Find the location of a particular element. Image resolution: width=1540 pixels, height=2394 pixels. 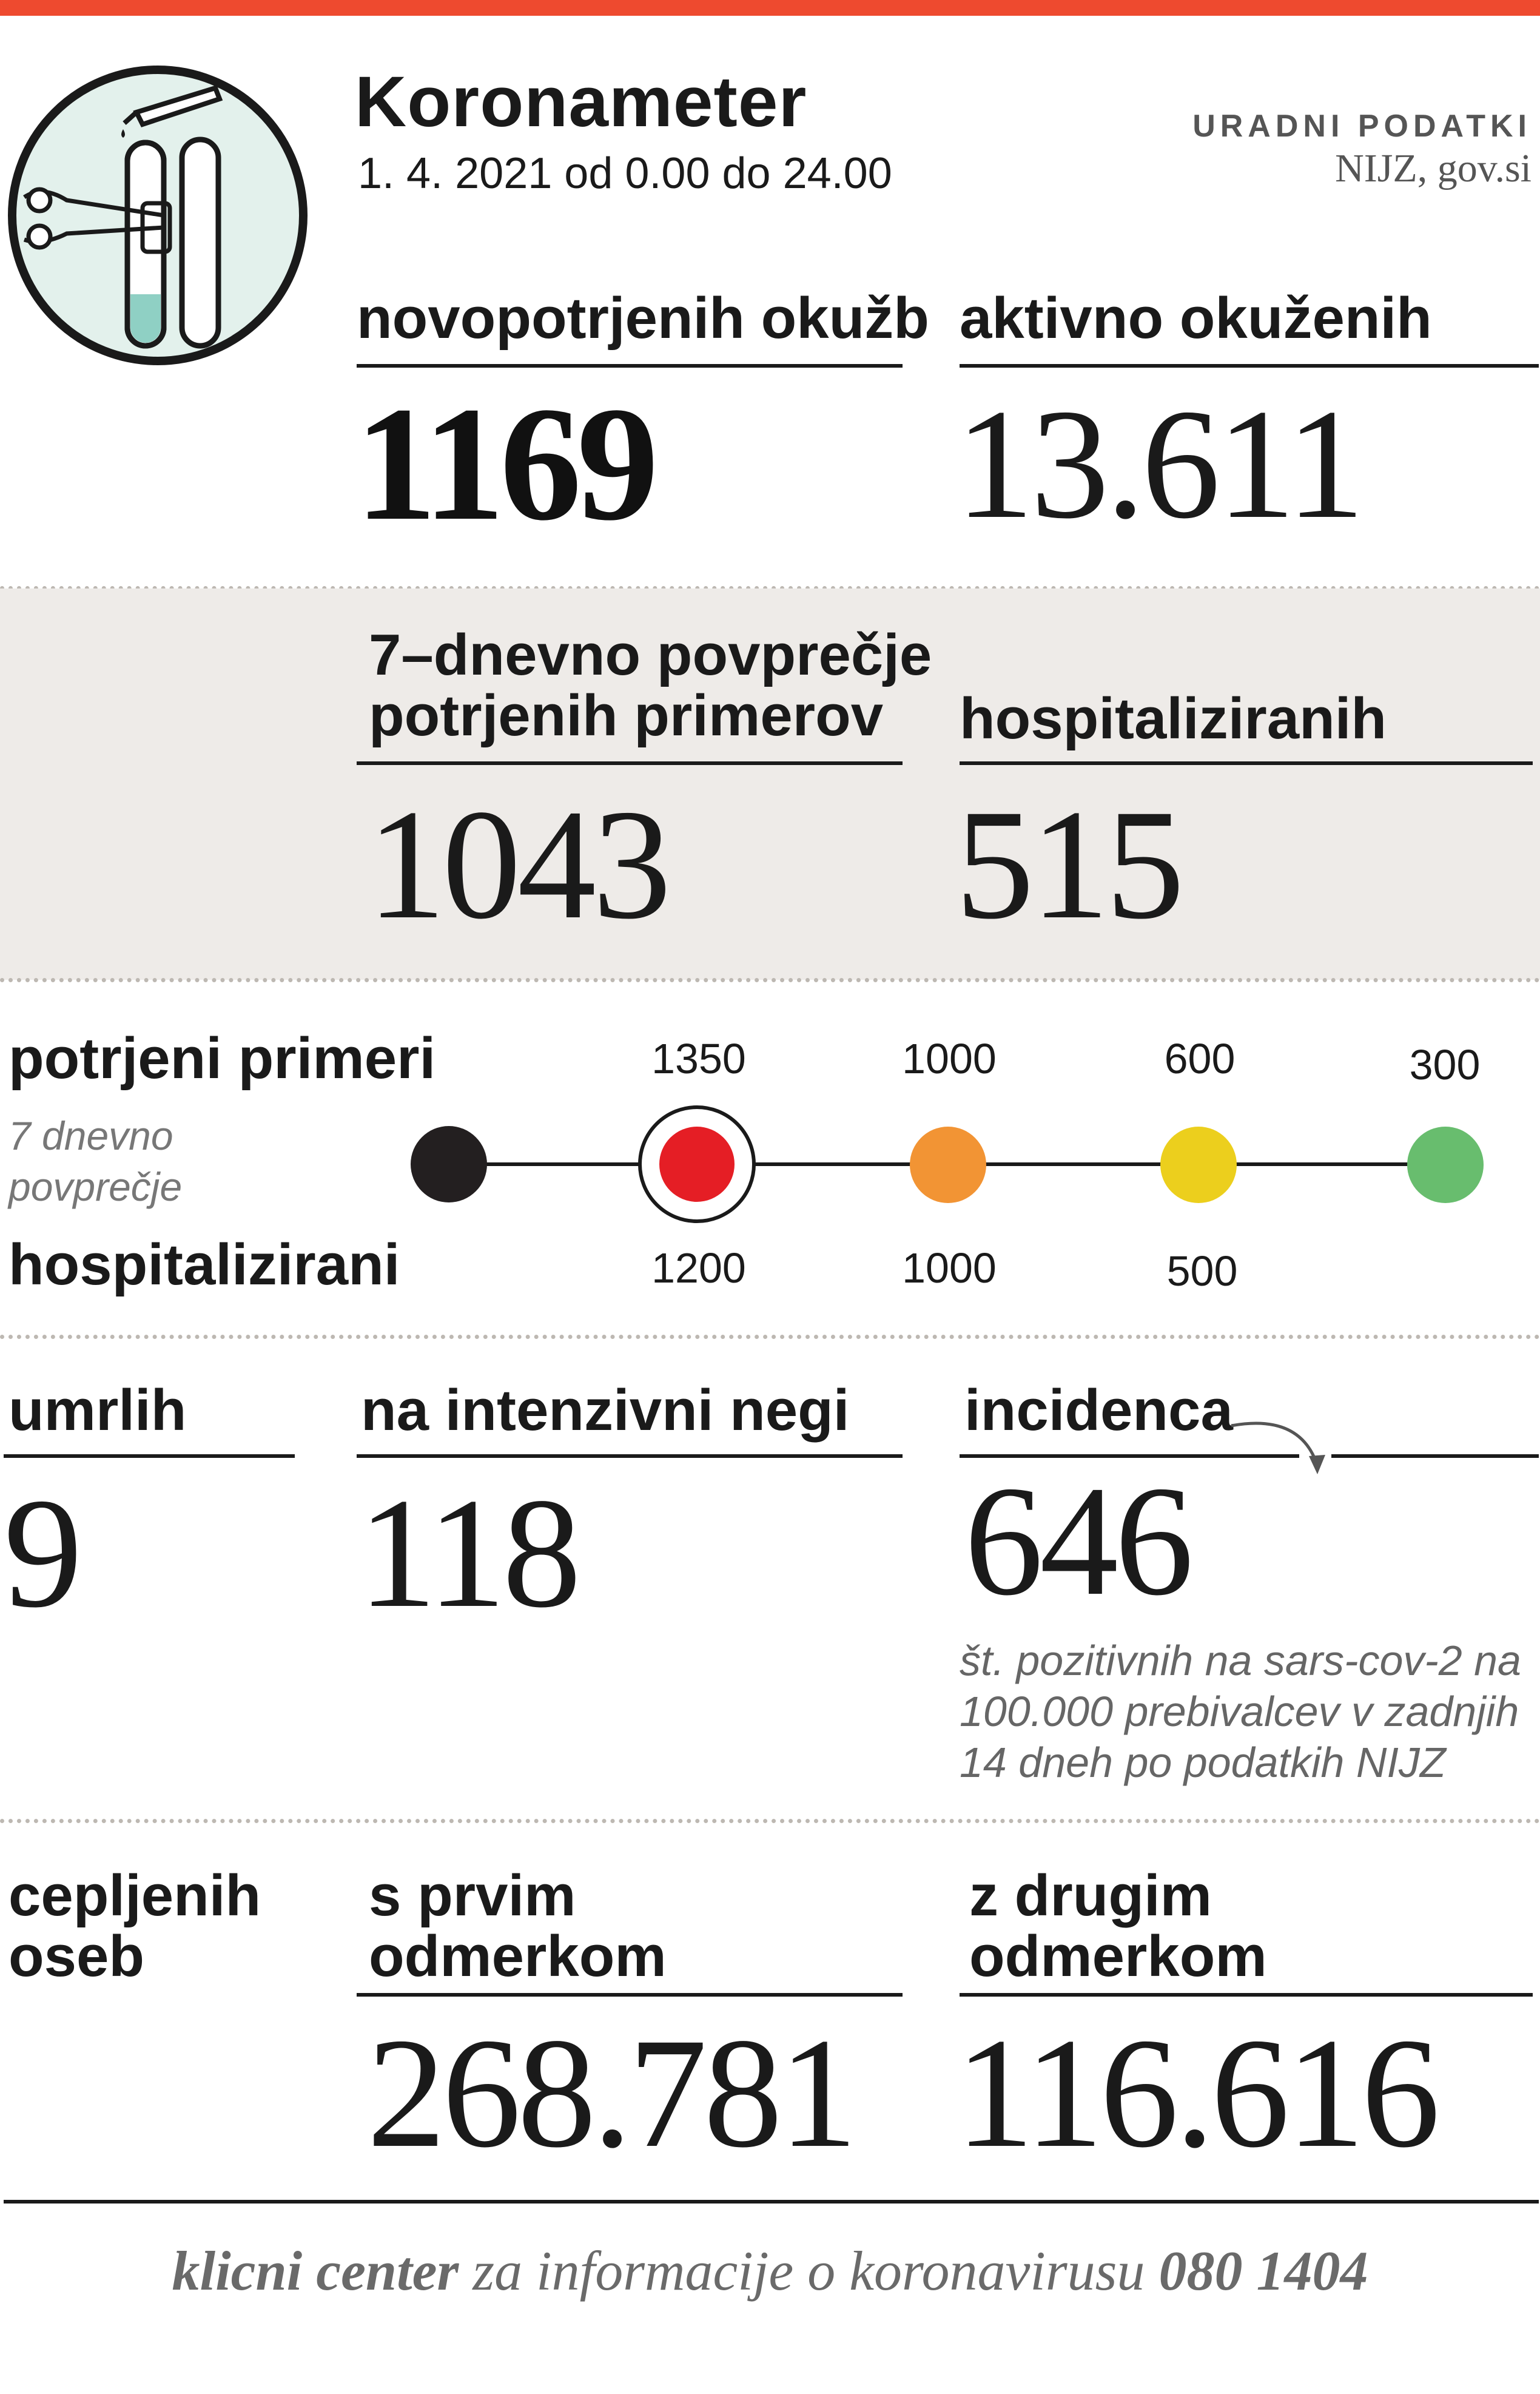

active-infected-value: 13.611 is located at coordinates (1160, 464).